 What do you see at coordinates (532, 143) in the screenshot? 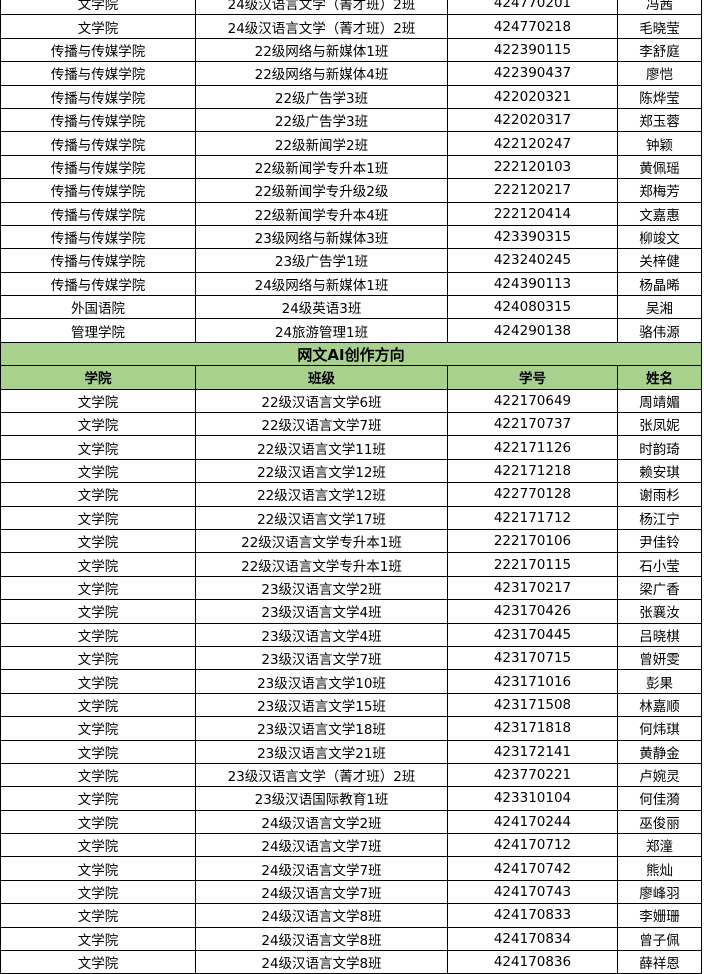
I see `student-id-cell: 422120247` at bounding box center [532, 143].